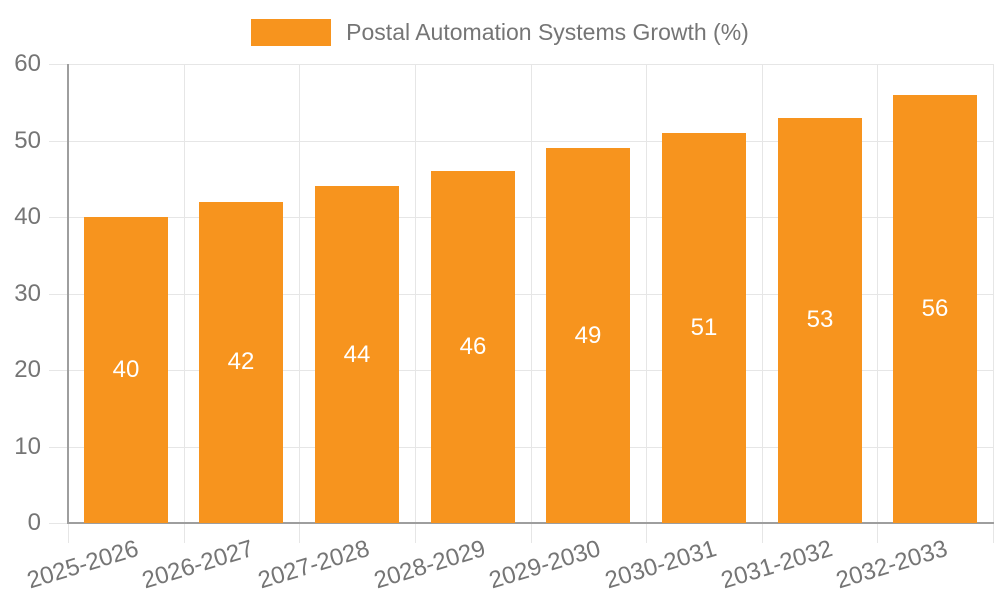 The width and height of the screenshot is (1000, 600). I want to click on x-axis-line, so click(530, 523).